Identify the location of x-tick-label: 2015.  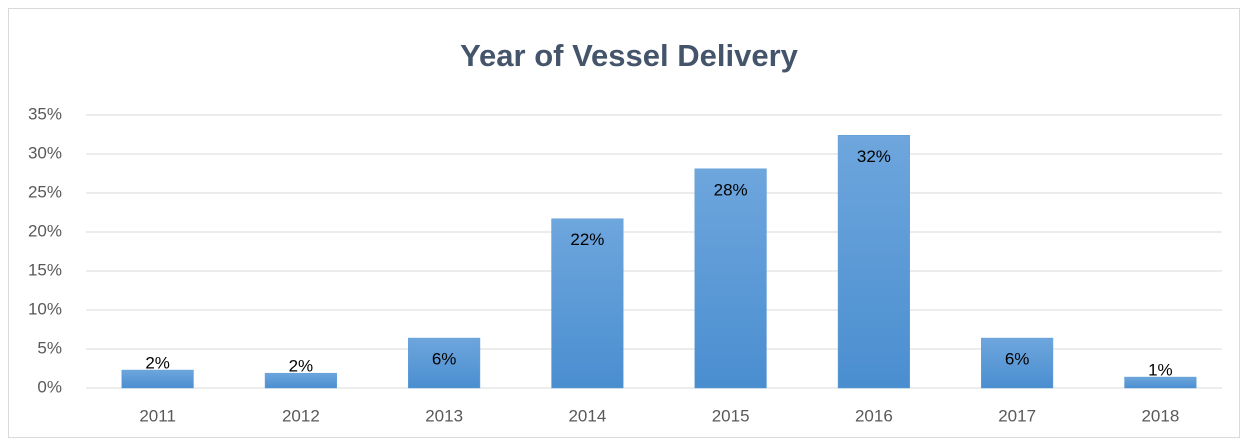
(731, 415).